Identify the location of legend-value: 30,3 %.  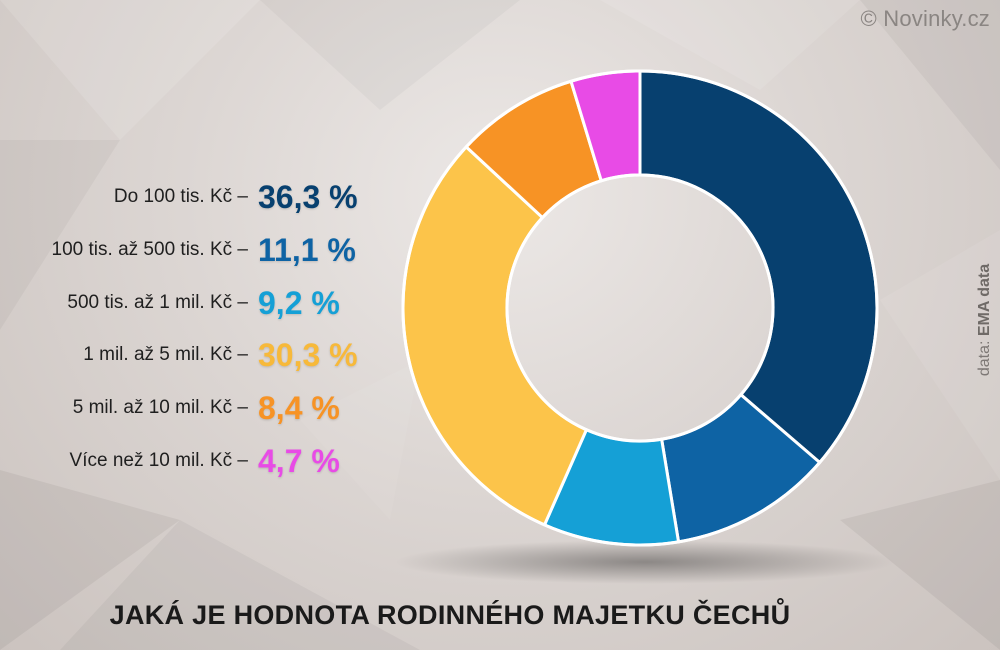
(308, 355).